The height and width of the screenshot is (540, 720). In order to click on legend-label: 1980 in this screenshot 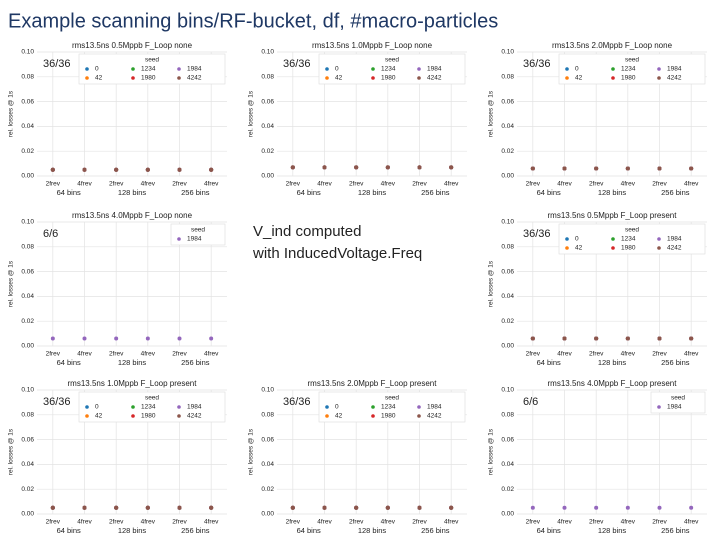, I will do `click(388, 416)`.